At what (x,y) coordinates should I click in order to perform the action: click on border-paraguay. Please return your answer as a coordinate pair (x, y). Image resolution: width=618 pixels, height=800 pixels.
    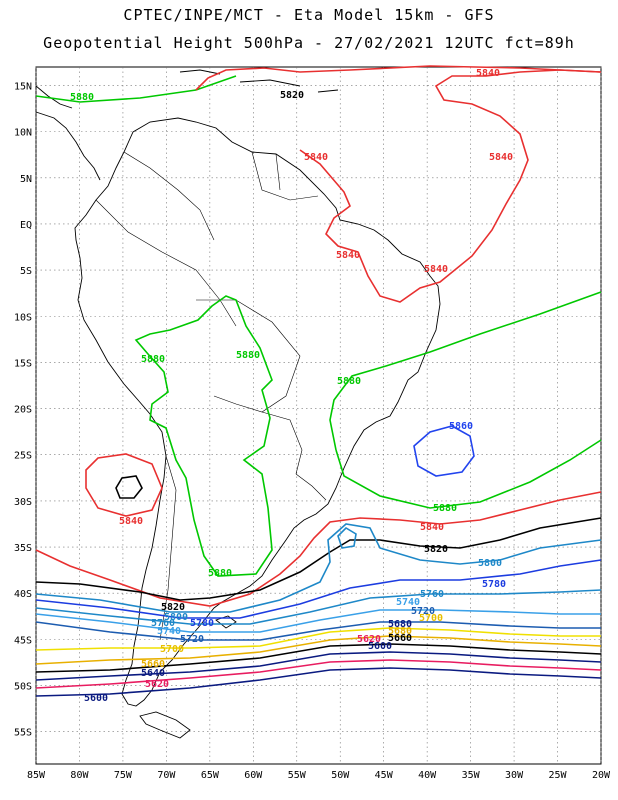
    Looking at the image, I should click on (282, 443).